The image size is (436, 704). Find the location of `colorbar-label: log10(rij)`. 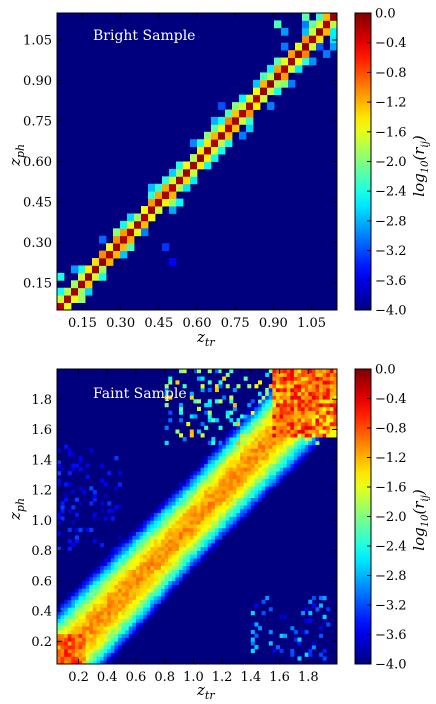

colorbar-label: log10(rij) is located at coordinates (420, 166).